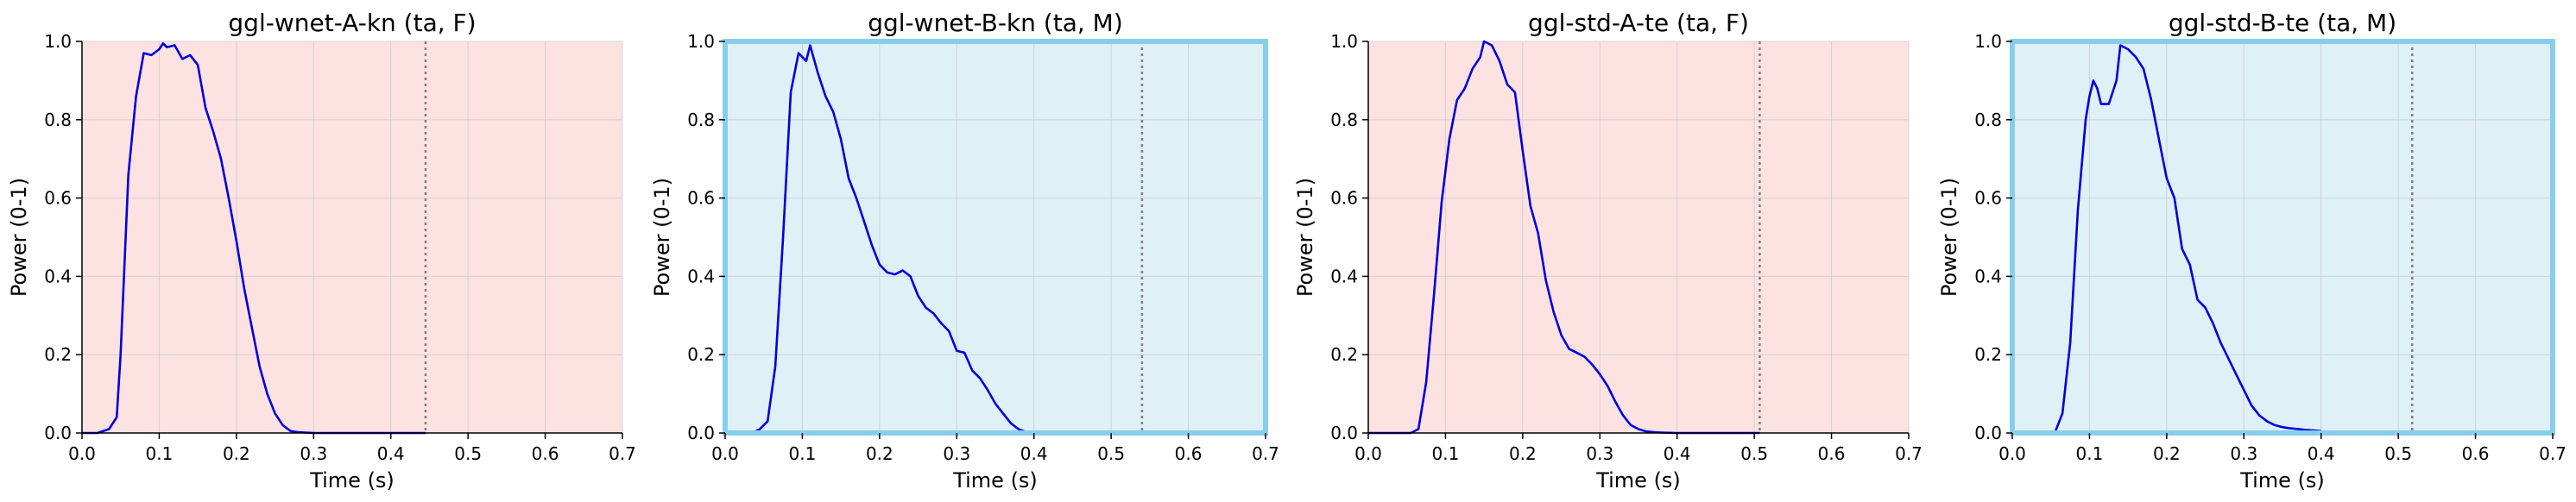 This screenshot has height=502, width=2576. What do you see at coordinates (1638, 23) in the screenshot?
I see `panel-title: ggl-std-A-te (ta, F)` at bounding box center [1638, 23].